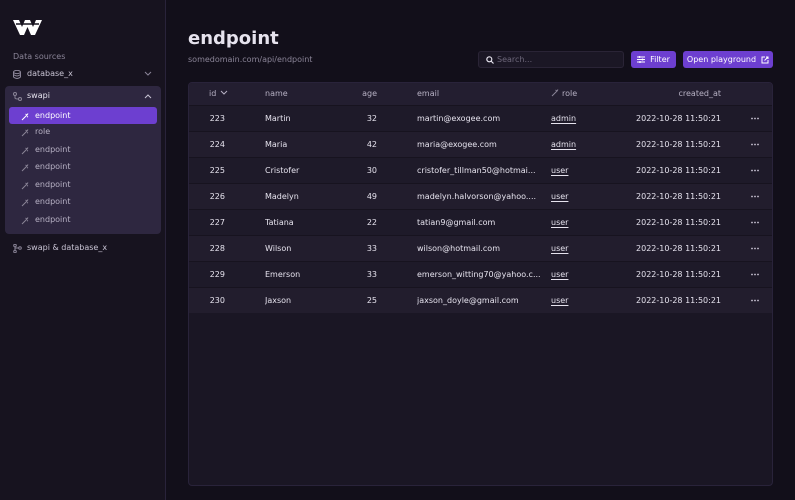 The width and height of the screenshot is (795, 500). Describe the element at coordinates (217, 196) in the screenshot. I see `table-cell: 226` at that location.